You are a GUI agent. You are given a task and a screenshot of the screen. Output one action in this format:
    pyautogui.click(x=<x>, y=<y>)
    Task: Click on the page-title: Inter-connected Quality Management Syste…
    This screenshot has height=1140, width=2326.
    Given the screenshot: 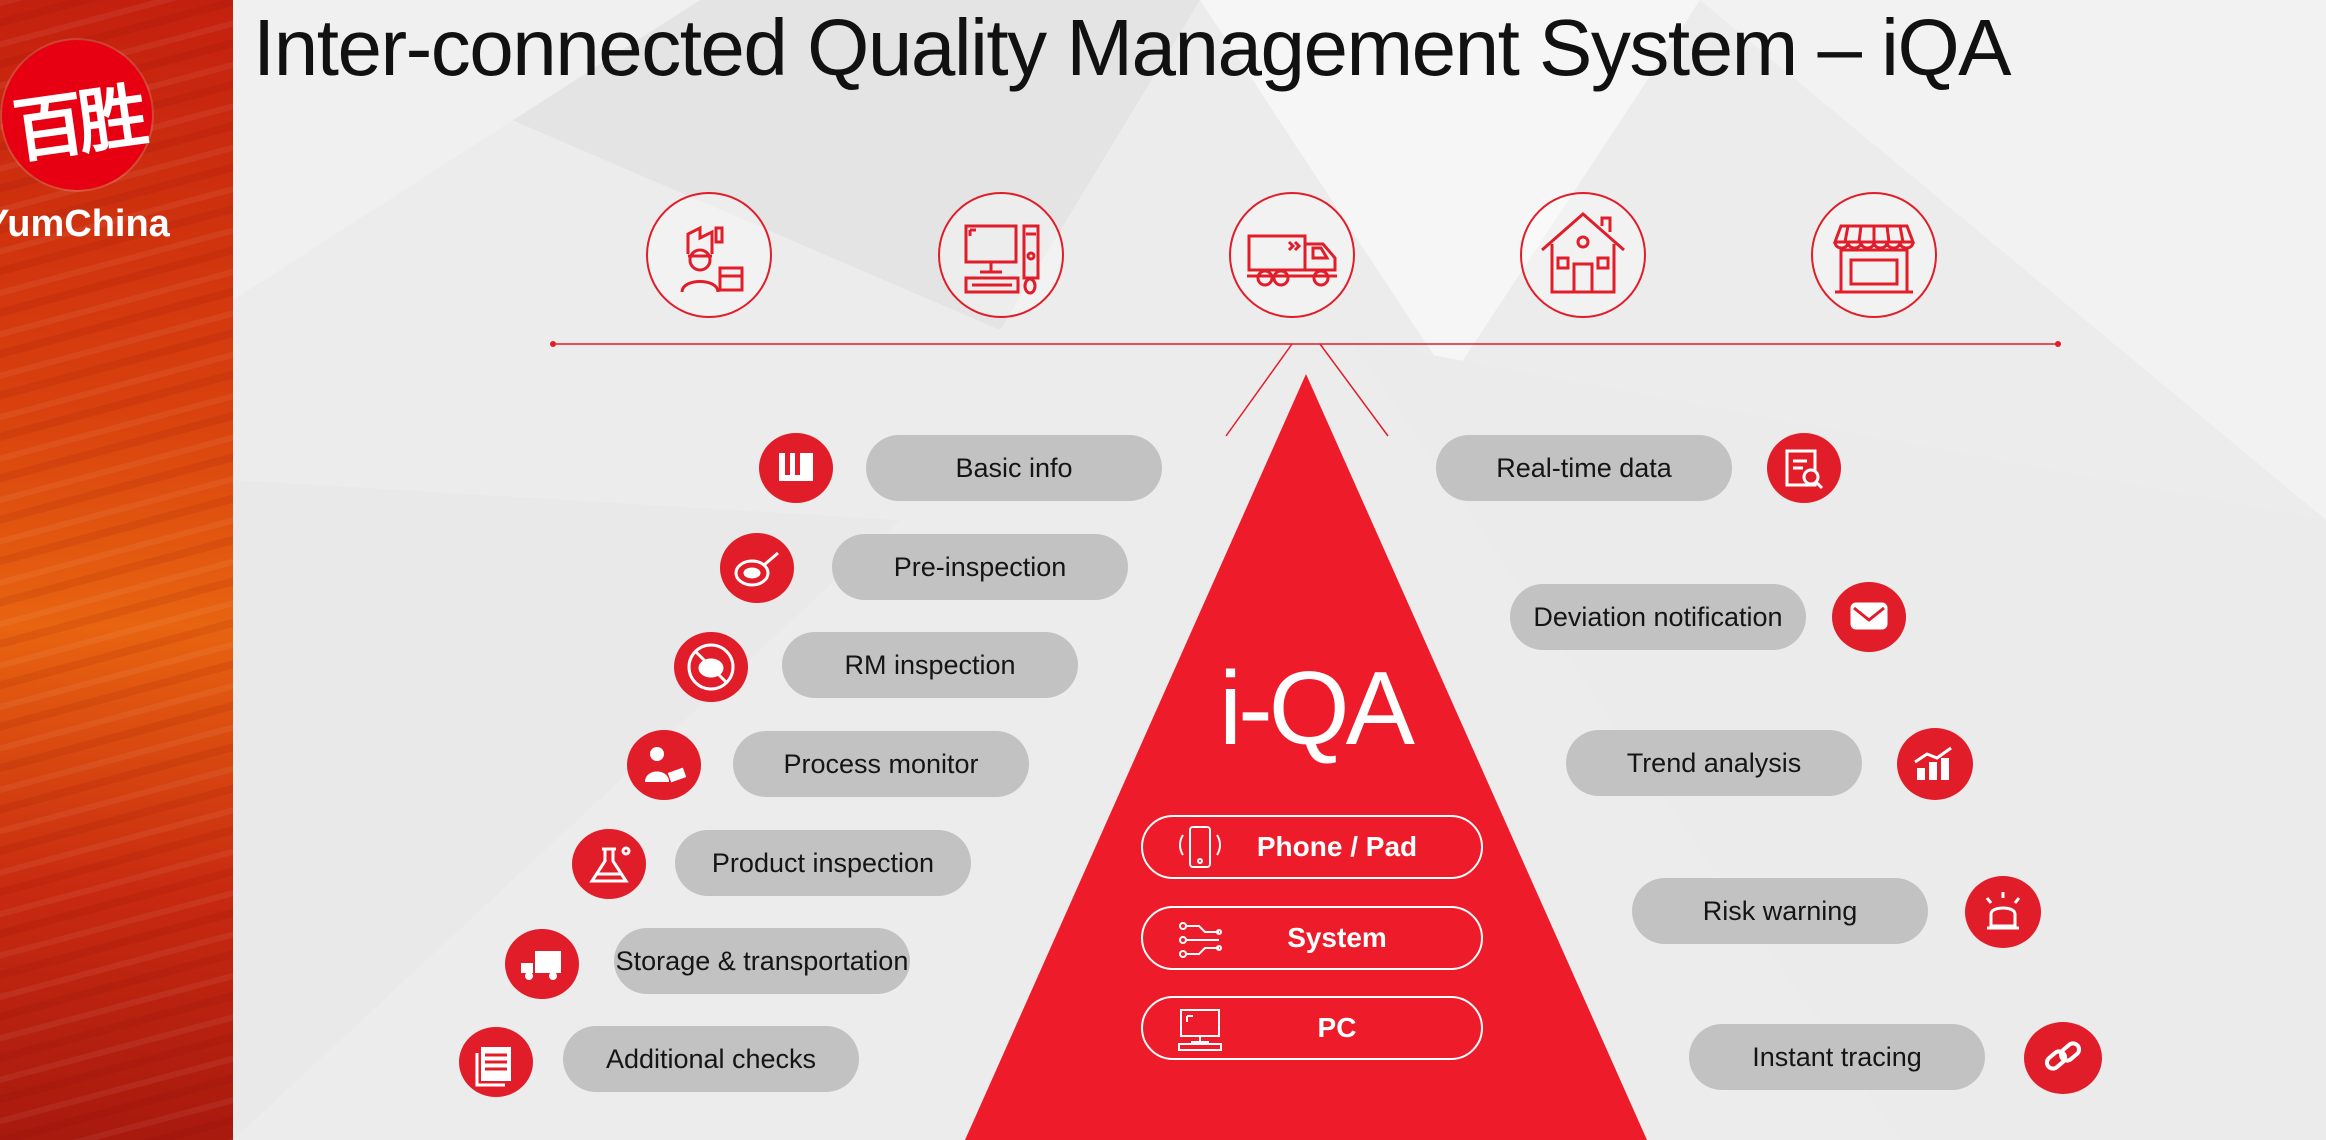 What is the action you would take?
    pyautogui.click(x=1132, y=47)
    